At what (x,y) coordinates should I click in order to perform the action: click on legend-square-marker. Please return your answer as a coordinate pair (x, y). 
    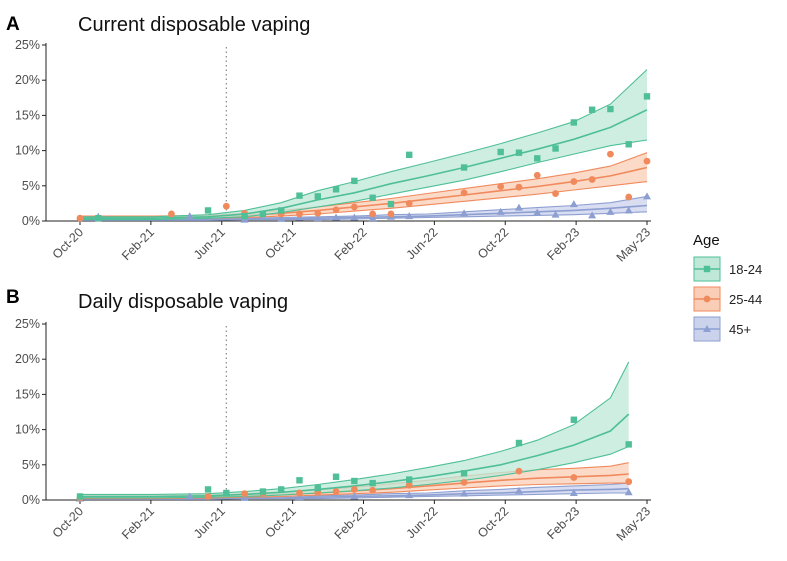
    Looking at the image, I should click on (707, 269).